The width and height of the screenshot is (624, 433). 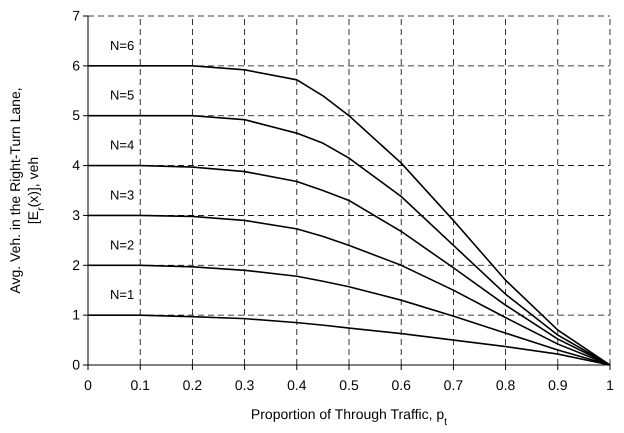 What do you see at coordinates (76, 364) in the screenshot?
I see `y-tick-label: 0` at bounding box center [76, 364].